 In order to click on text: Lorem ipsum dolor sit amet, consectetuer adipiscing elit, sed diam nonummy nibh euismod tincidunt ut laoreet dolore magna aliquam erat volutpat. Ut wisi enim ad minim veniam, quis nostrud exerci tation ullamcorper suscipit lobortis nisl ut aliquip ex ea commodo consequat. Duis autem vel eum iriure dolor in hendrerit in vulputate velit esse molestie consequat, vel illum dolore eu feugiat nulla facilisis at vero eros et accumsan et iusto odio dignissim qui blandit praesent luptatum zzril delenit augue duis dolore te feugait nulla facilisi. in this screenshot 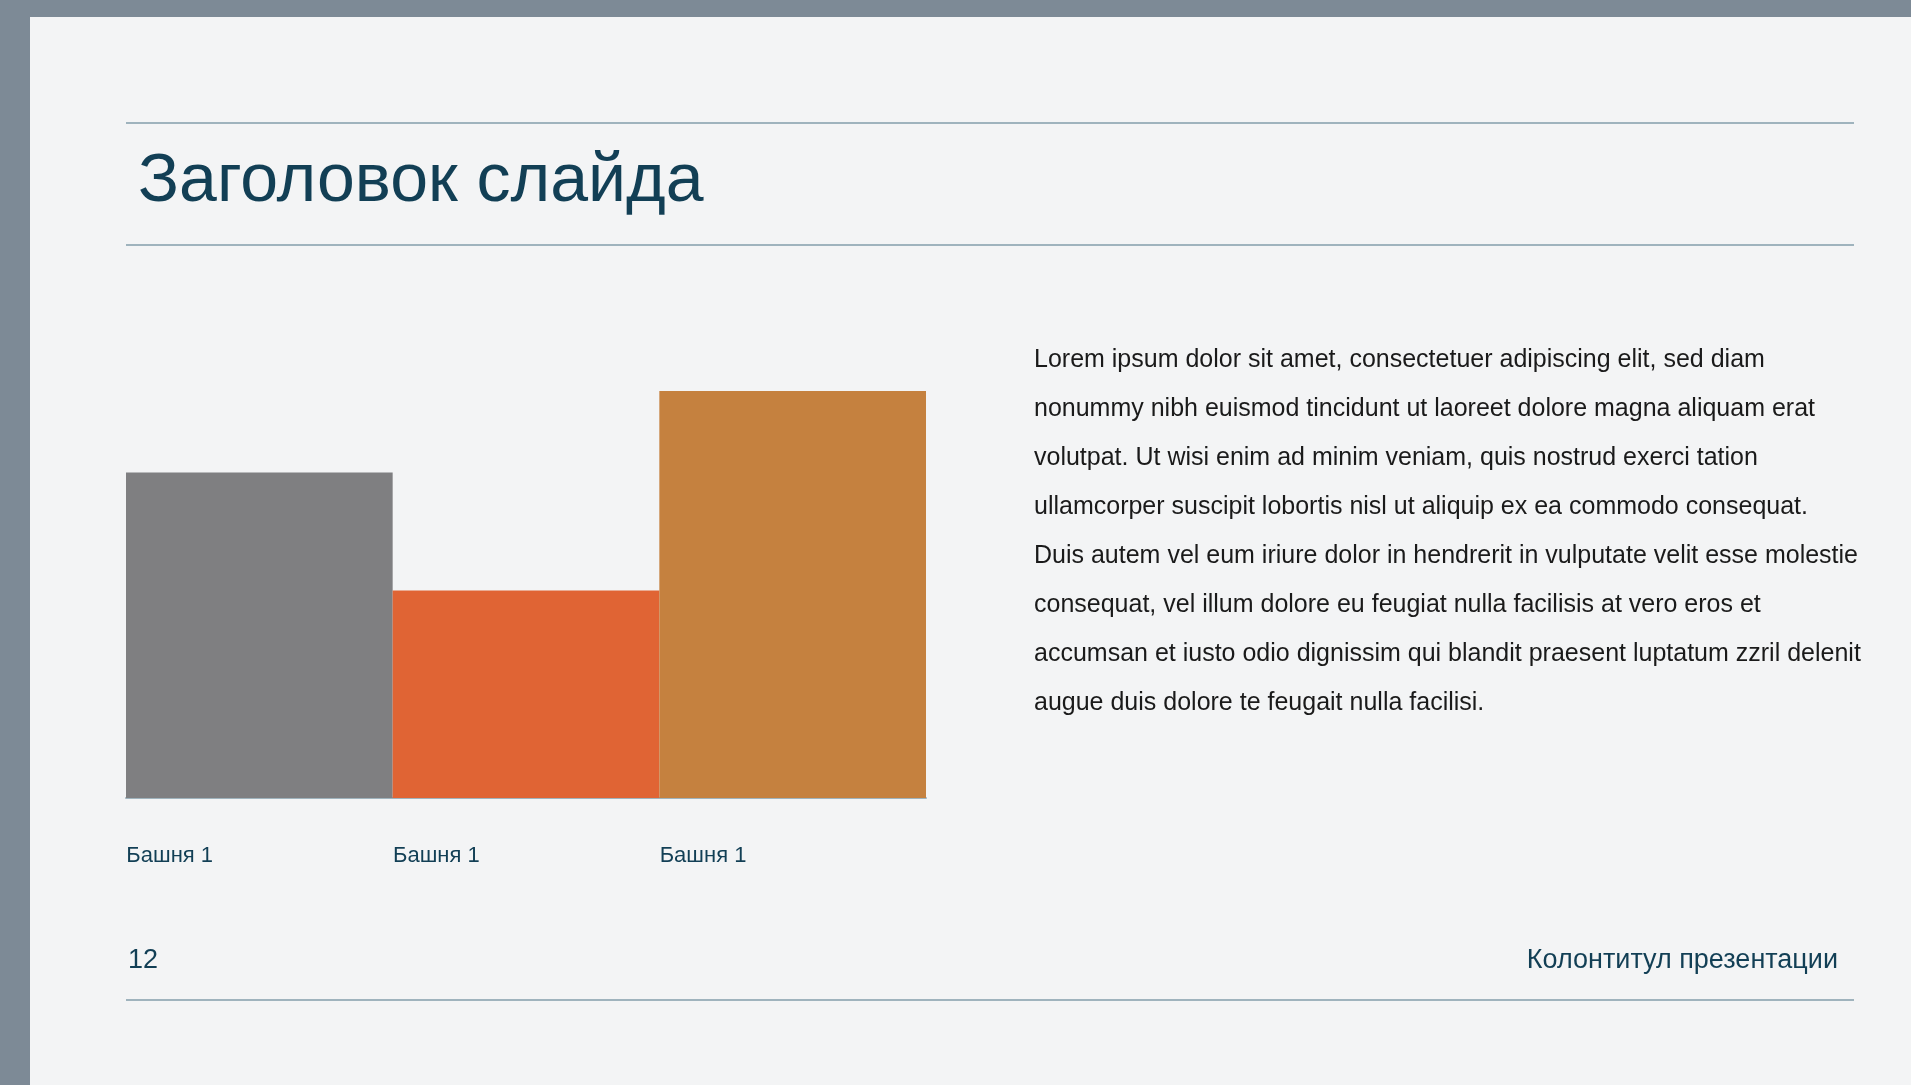, I will do `click(1448, 530)`.